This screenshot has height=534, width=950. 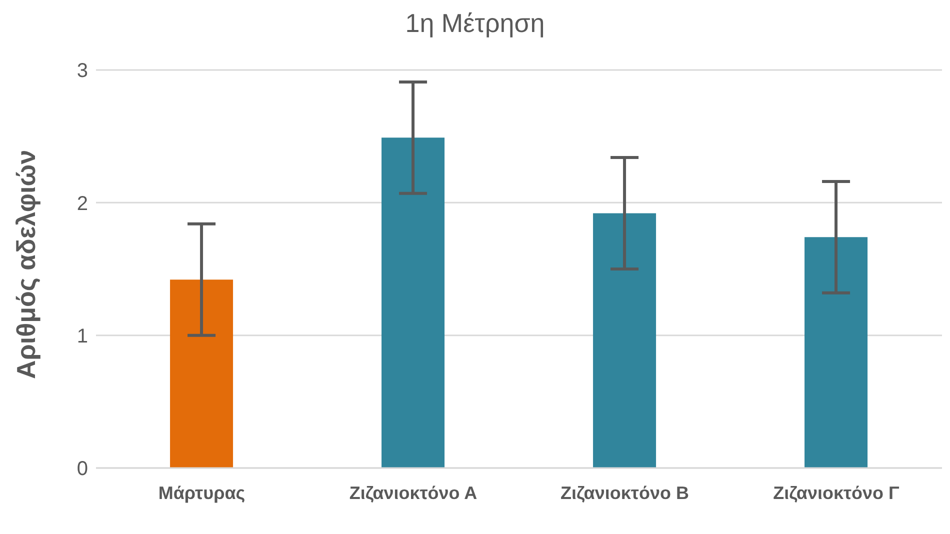 What do you see at coordinates (475, 24) in the screenshot?
I see `chart-title: 1η Μέτρηση` at bounding box center [475, 24].